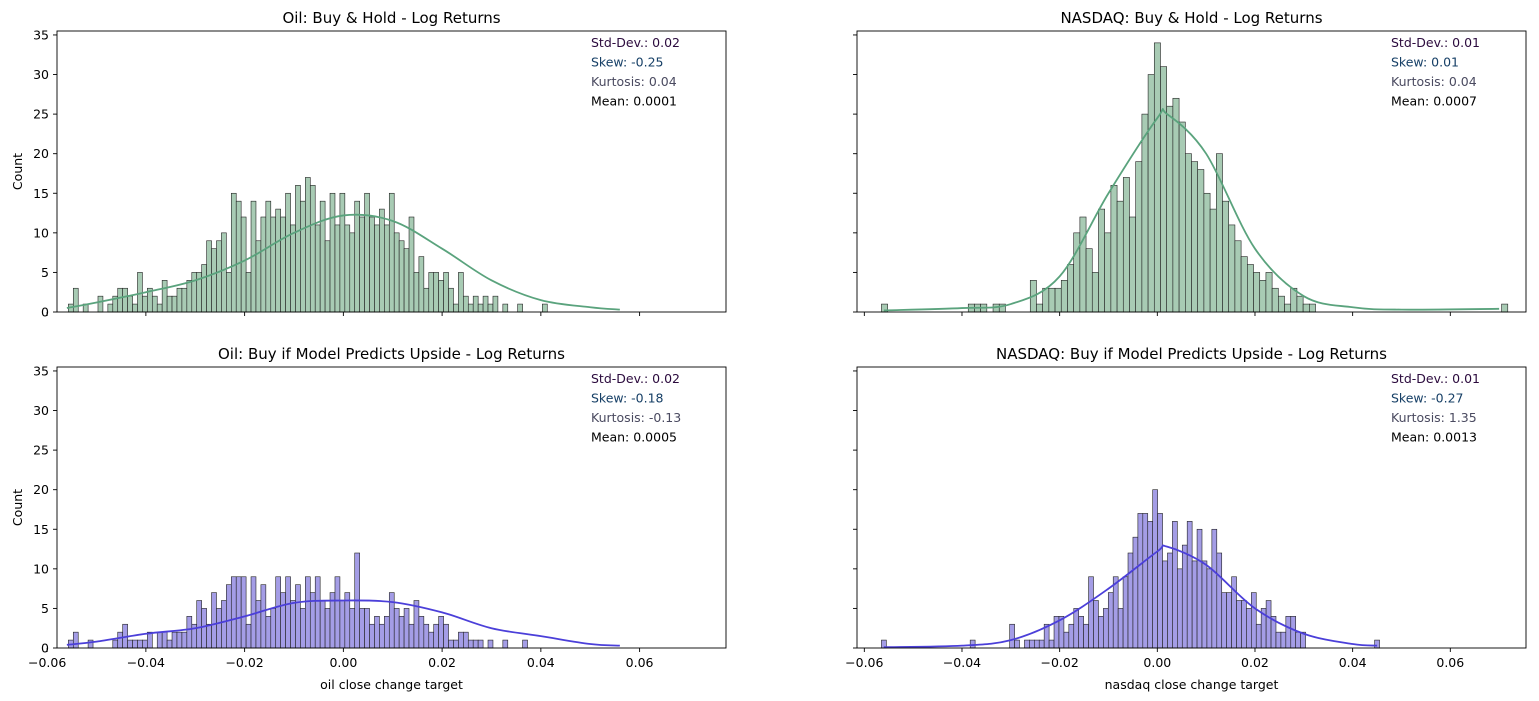  I want to click on stat-kurtosis: Kurtosis: -0.13, so click(636, 417).